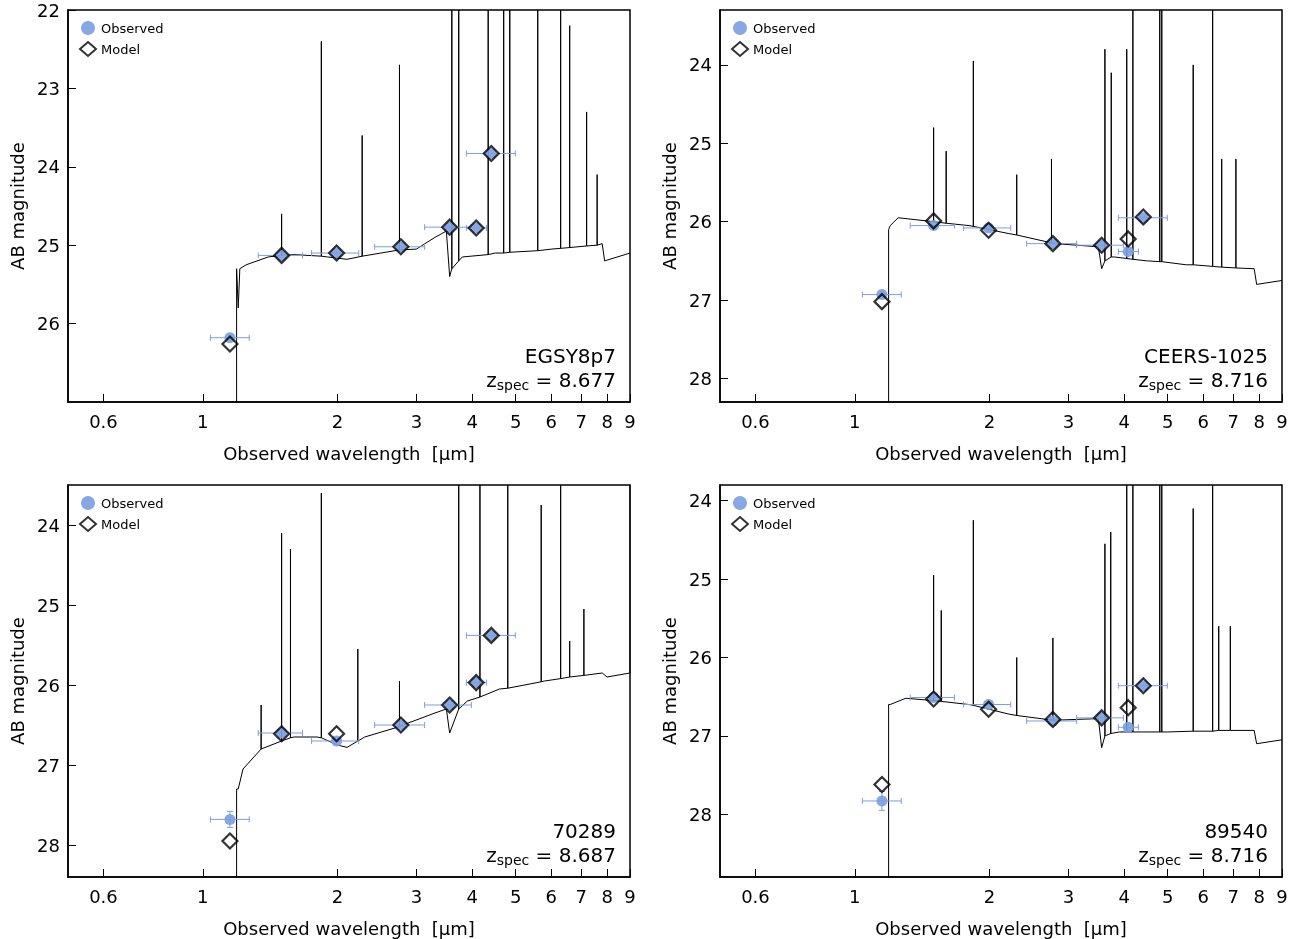 The height and width of the screenshot is (939, 1305). What do you see at coordinates (570, 356) in the screenshot?
I see `annotation: EGSY8p7` at bounding box center [570, 356].